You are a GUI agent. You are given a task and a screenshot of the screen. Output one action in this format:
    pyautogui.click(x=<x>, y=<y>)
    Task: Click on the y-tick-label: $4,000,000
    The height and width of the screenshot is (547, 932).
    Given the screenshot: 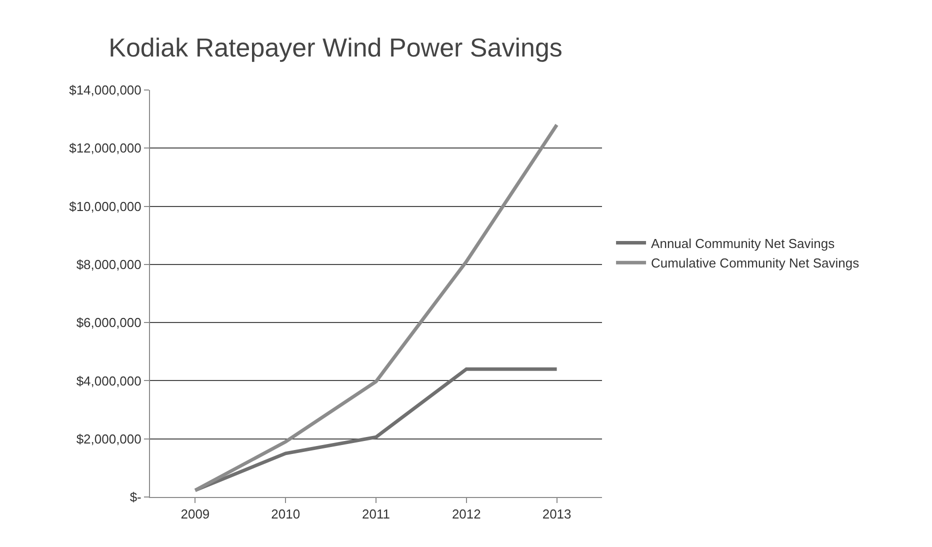 What is the action you would take?
    pyautogui.click(x=109, y=380)
    